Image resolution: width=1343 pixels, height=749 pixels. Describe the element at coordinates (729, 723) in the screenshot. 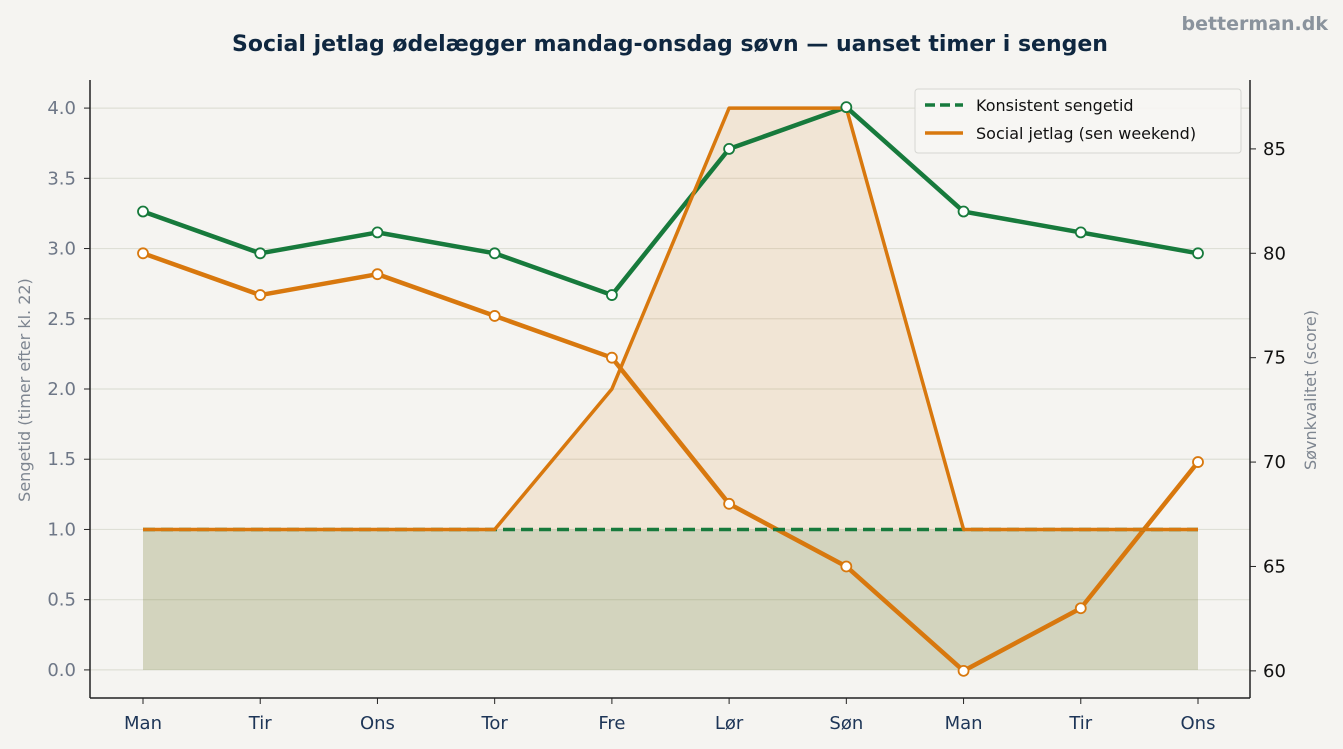

I see `x-tick-label: Lør` at that location.